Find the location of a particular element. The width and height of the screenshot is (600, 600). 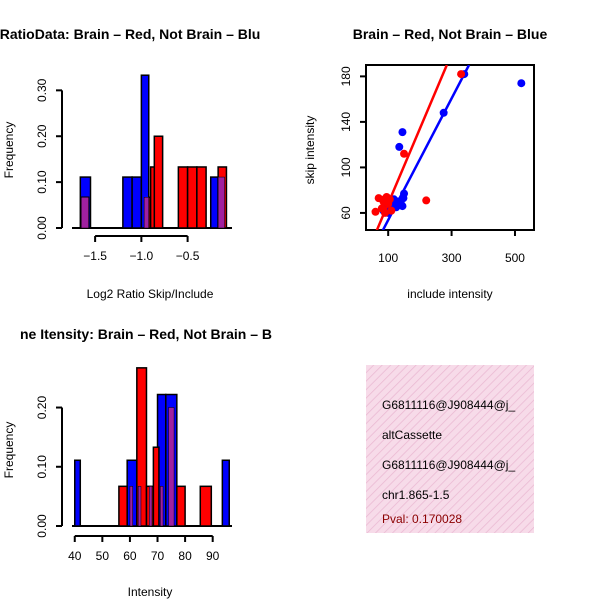

intensity-scatter-xlabel: include intensity is located at coordinates (449, 294).